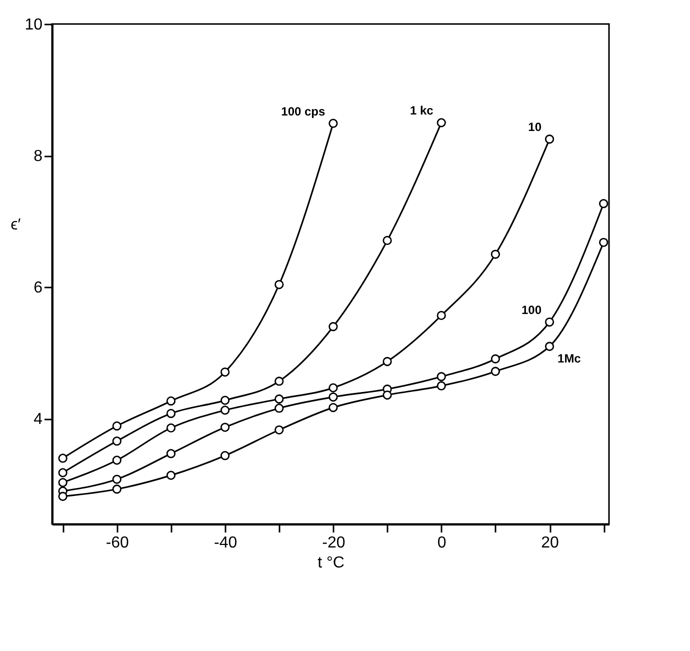 The width and height of the screenshot is (690, 651). What do you see at coordinates (334, 543) in the screenshot?
I see `x-tick-label: -20` at bounding box center [334, 543].